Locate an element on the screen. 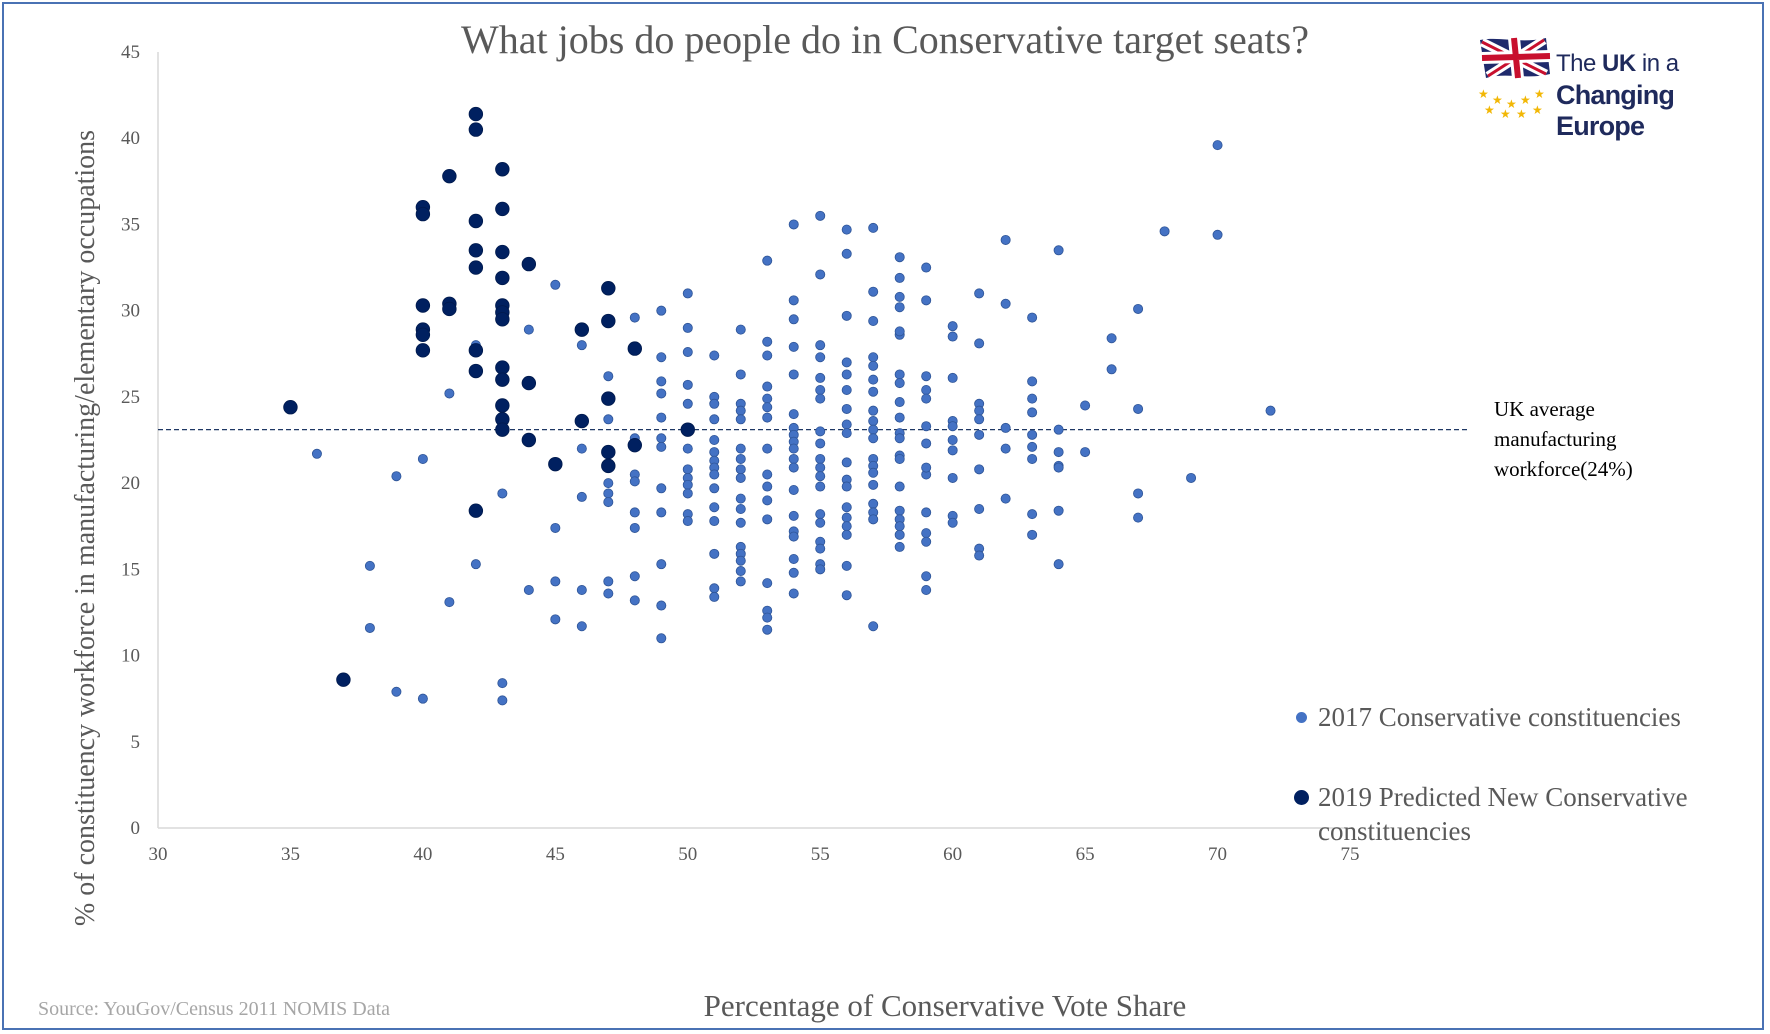  x-tick-label: 60 is located at coordinates (952, 854).